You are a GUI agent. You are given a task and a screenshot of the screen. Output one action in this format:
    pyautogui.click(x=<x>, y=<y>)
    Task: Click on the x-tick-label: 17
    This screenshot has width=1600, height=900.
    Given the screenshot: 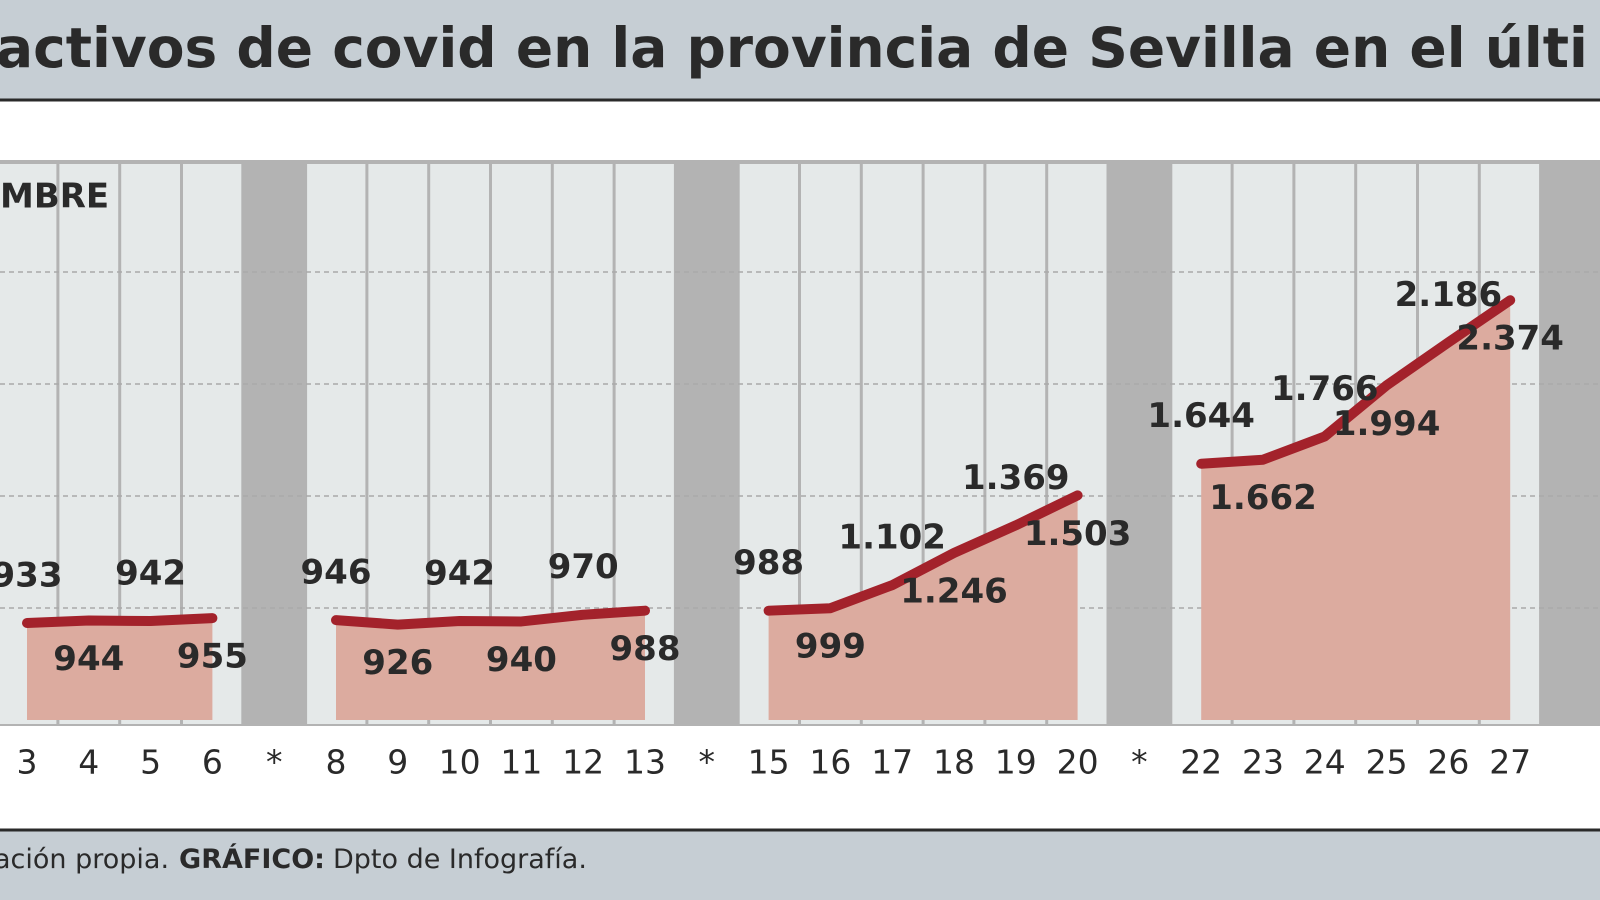 What is the action you would take?
    pyautogui.click(x=892, y=762)
    